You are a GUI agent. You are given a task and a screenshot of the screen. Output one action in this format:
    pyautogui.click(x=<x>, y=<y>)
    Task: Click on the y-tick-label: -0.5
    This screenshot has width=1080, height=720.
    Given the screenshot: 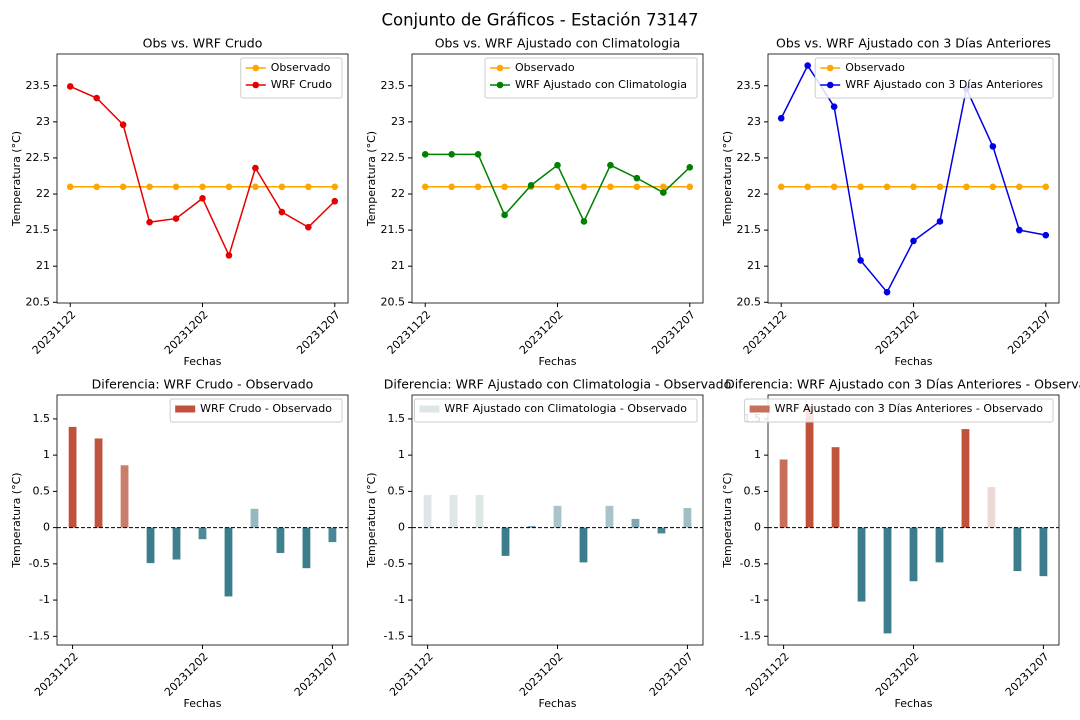 What is the action you would take?
    pyautogui.click(x=394, y=563)
    